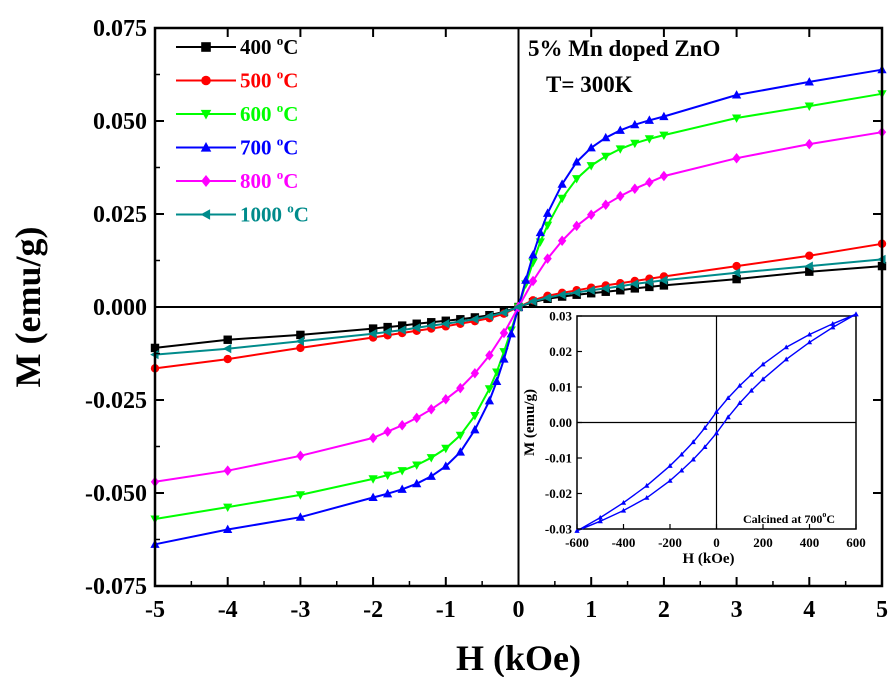  Describe the element at coordinates (242, 130) in the screenshot. I see `legend: 400 oC 500 oC 600 oC 700 oC 800 oC 1000 oC` at that location.